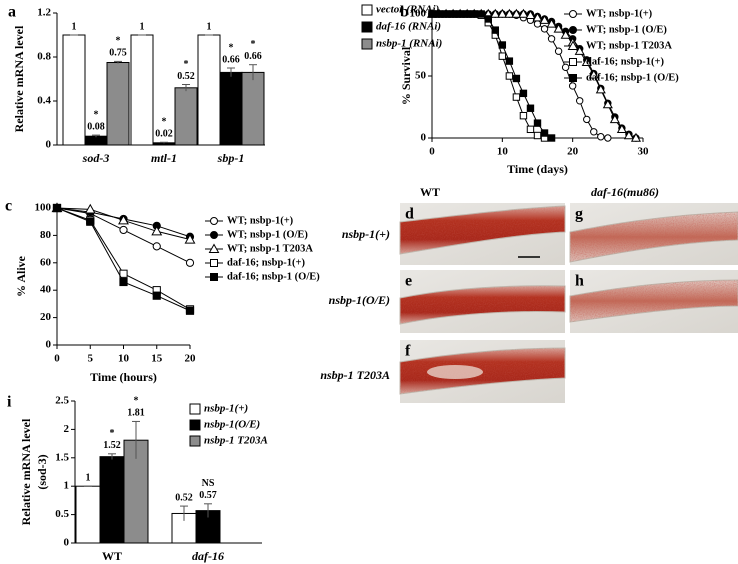 This screenshot has width=738, height=564. Describe the element at coordinates (191, 359) in the screenshot. I see `x-tick-label: 20` at that location.